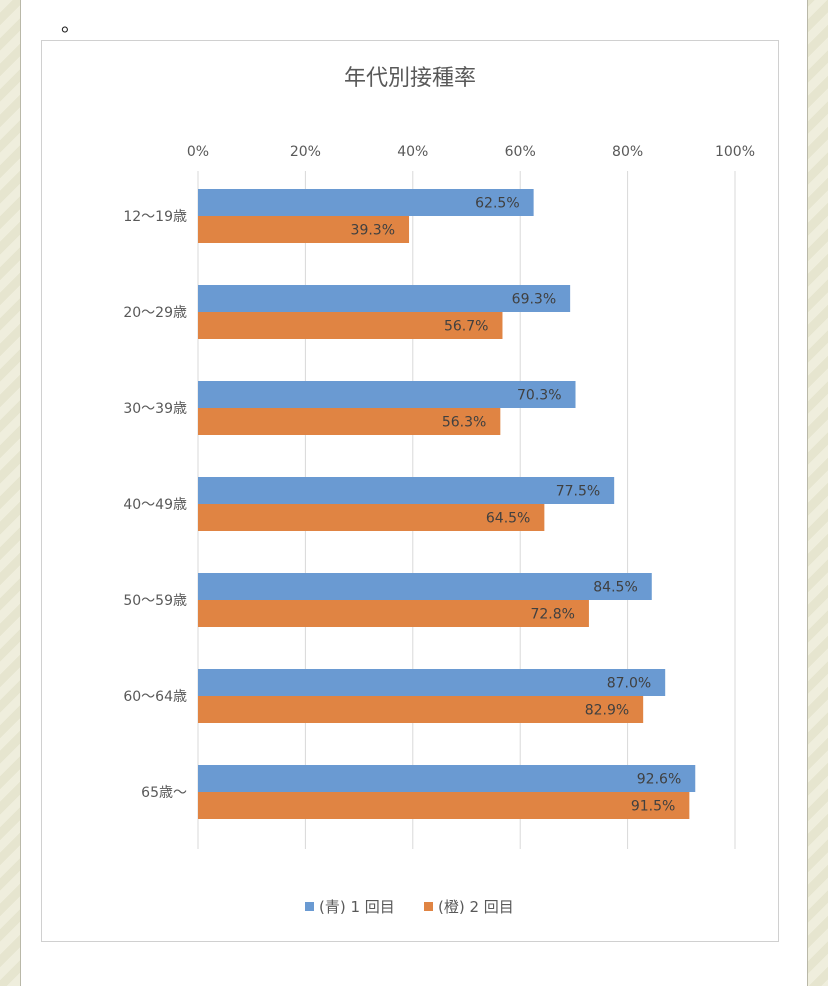  I want to click on data-label: 64.5%, so click(508, 519).